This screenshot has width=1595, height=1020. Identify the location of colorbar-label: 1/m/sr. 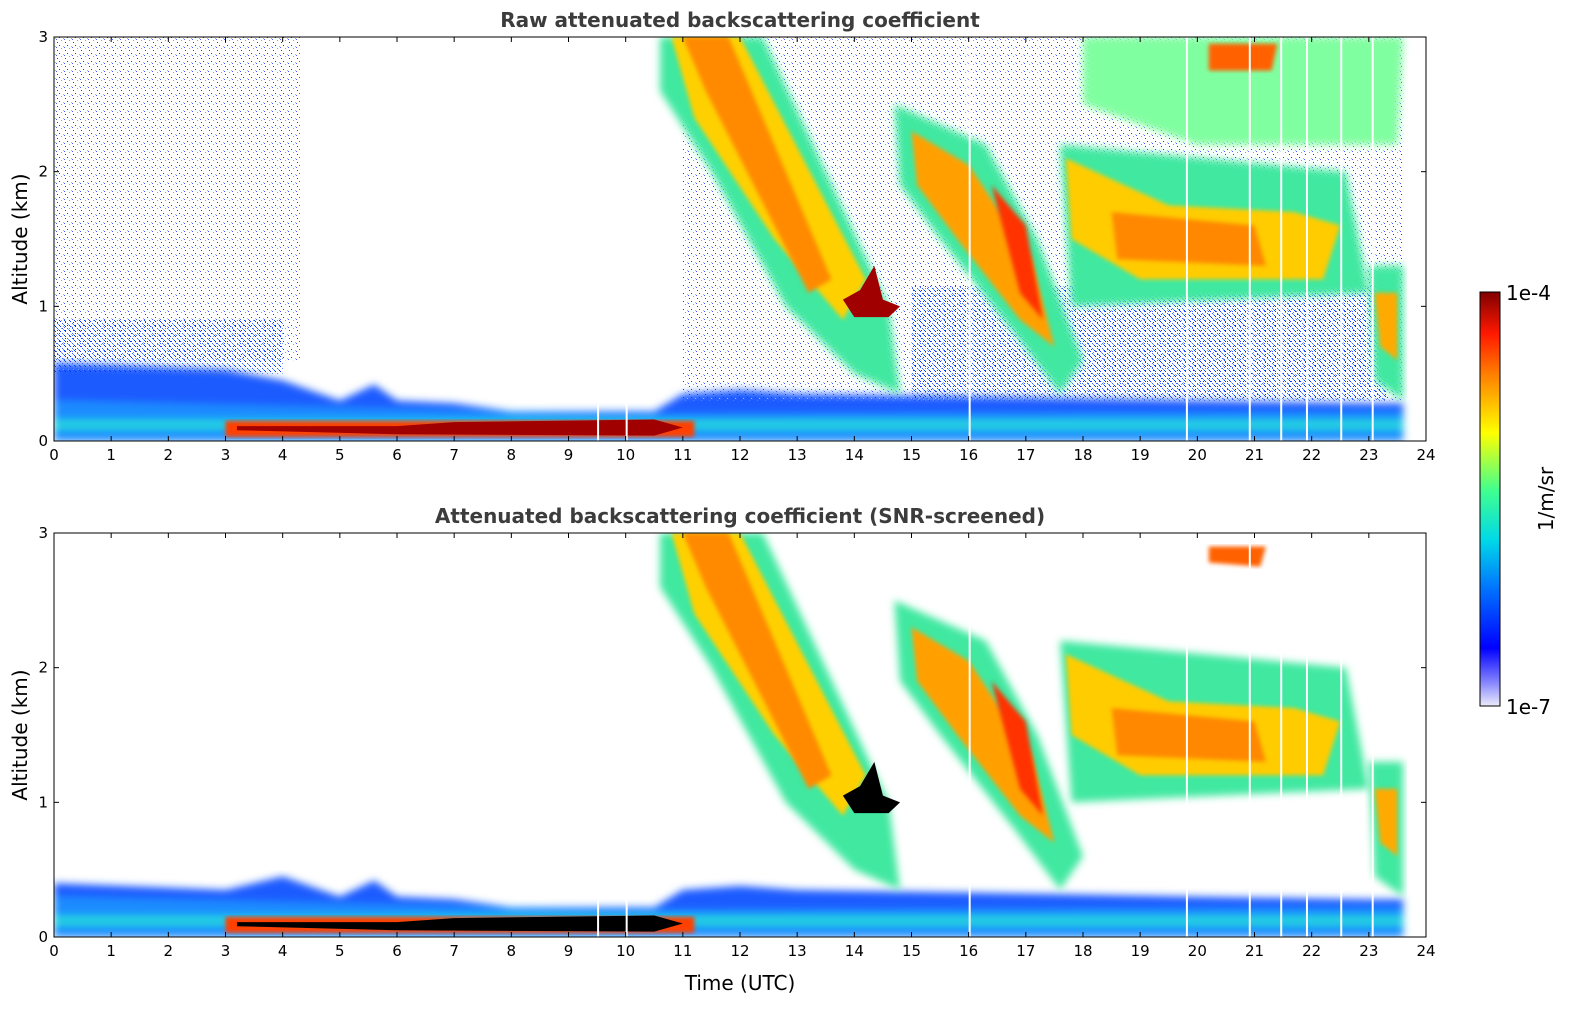
(1546, 498).